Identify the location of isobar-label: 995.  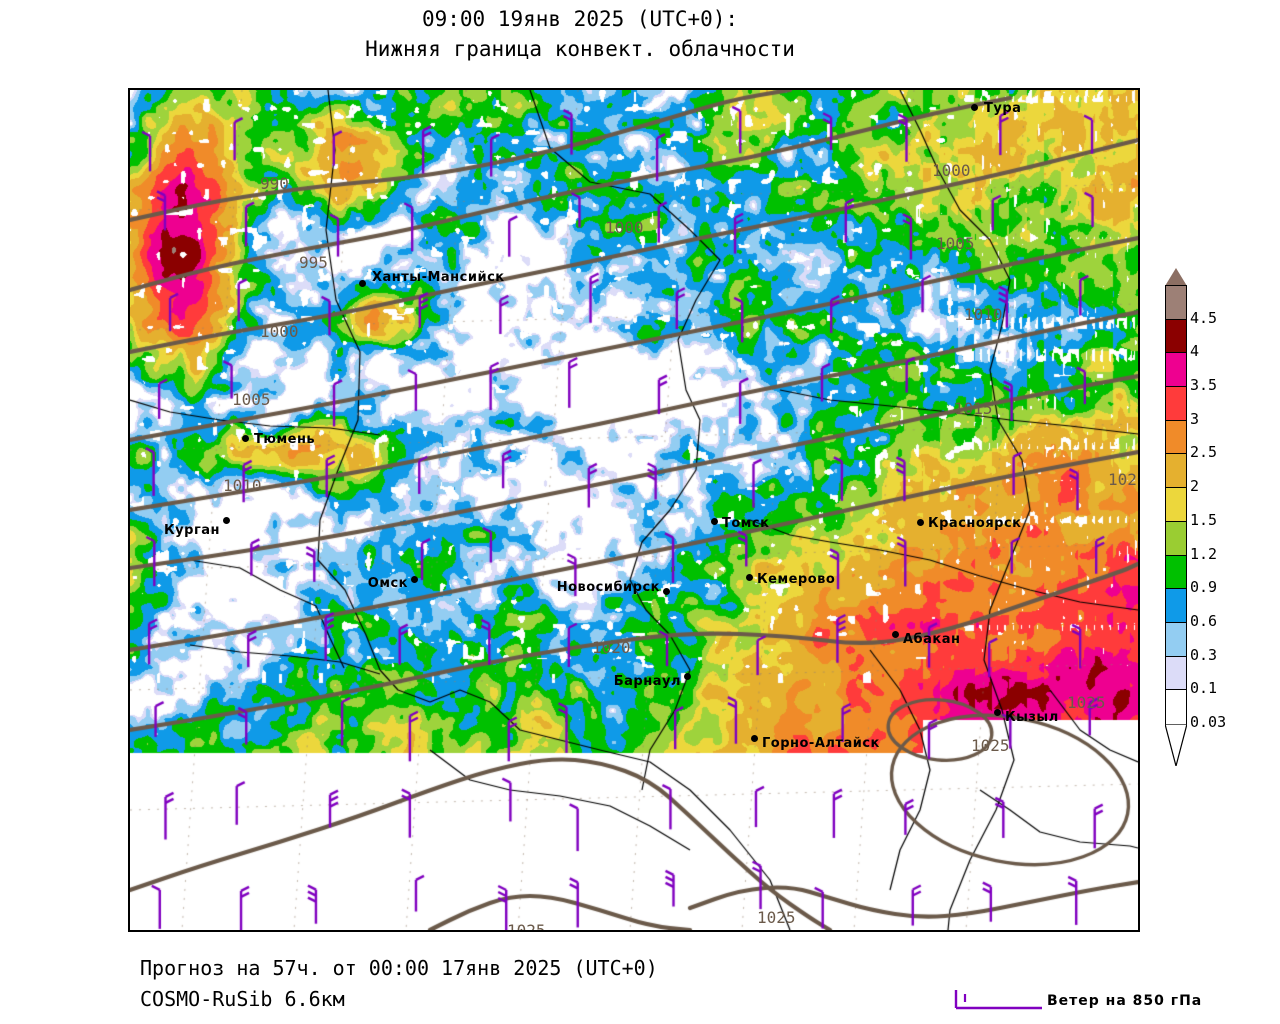
(313, 262).